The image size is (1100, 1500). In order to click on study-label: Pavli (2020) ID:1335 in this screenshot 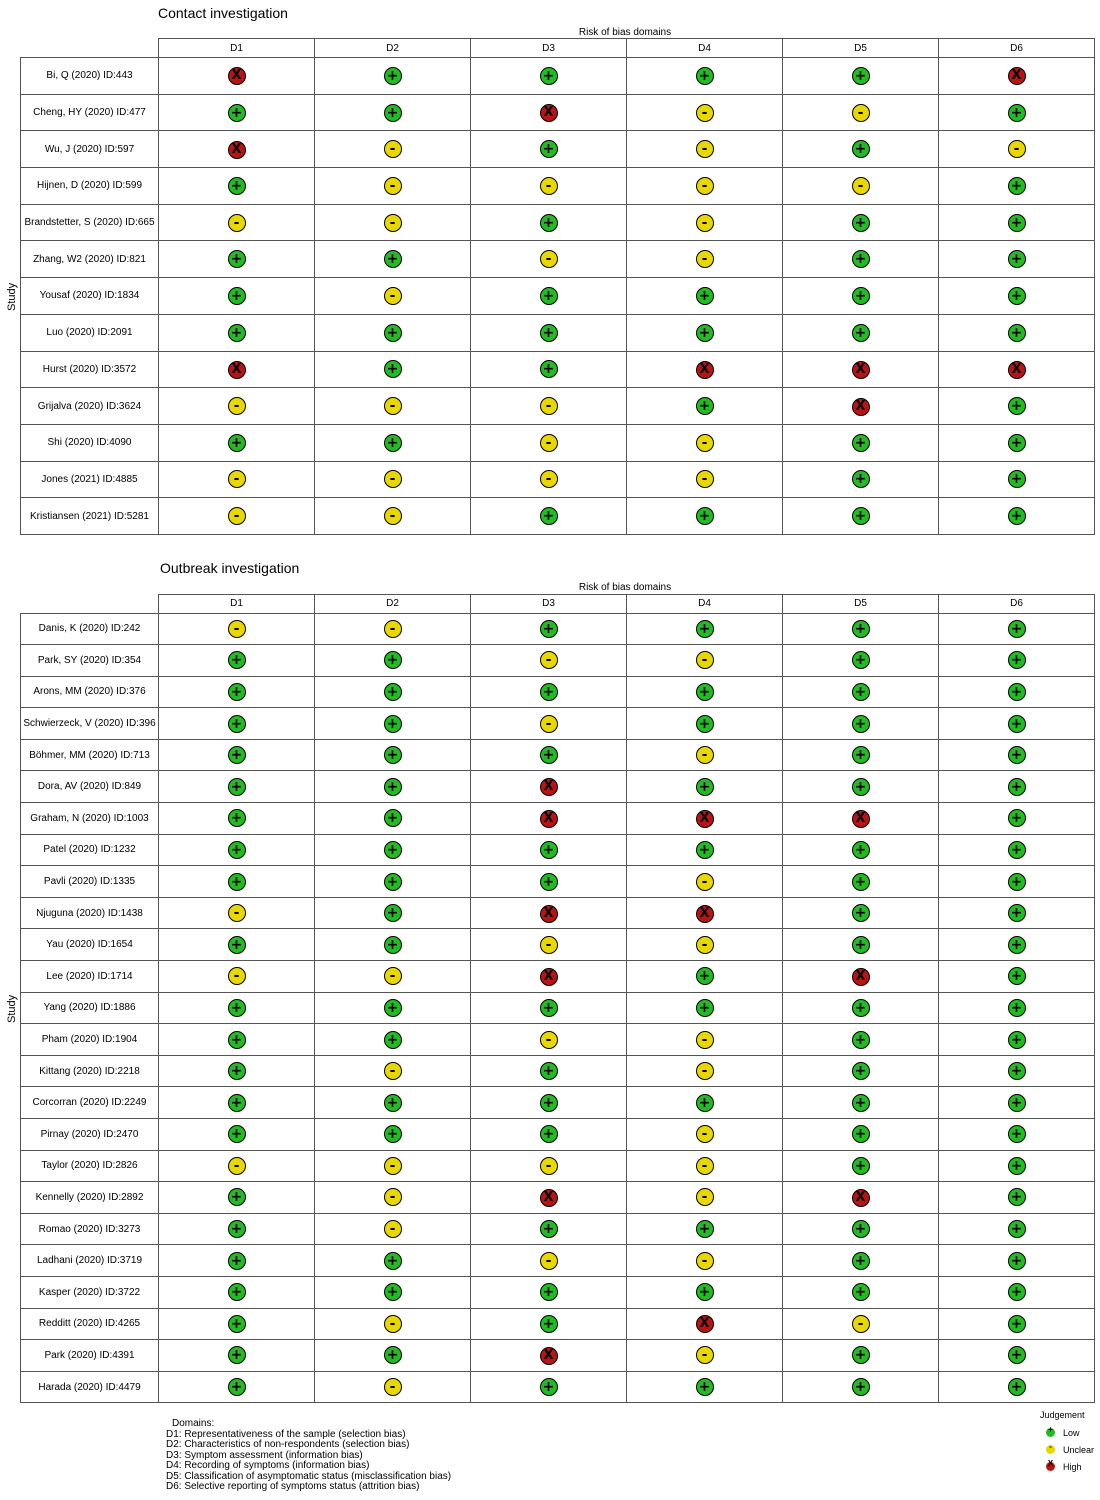, I will do `click(89, 881)`.